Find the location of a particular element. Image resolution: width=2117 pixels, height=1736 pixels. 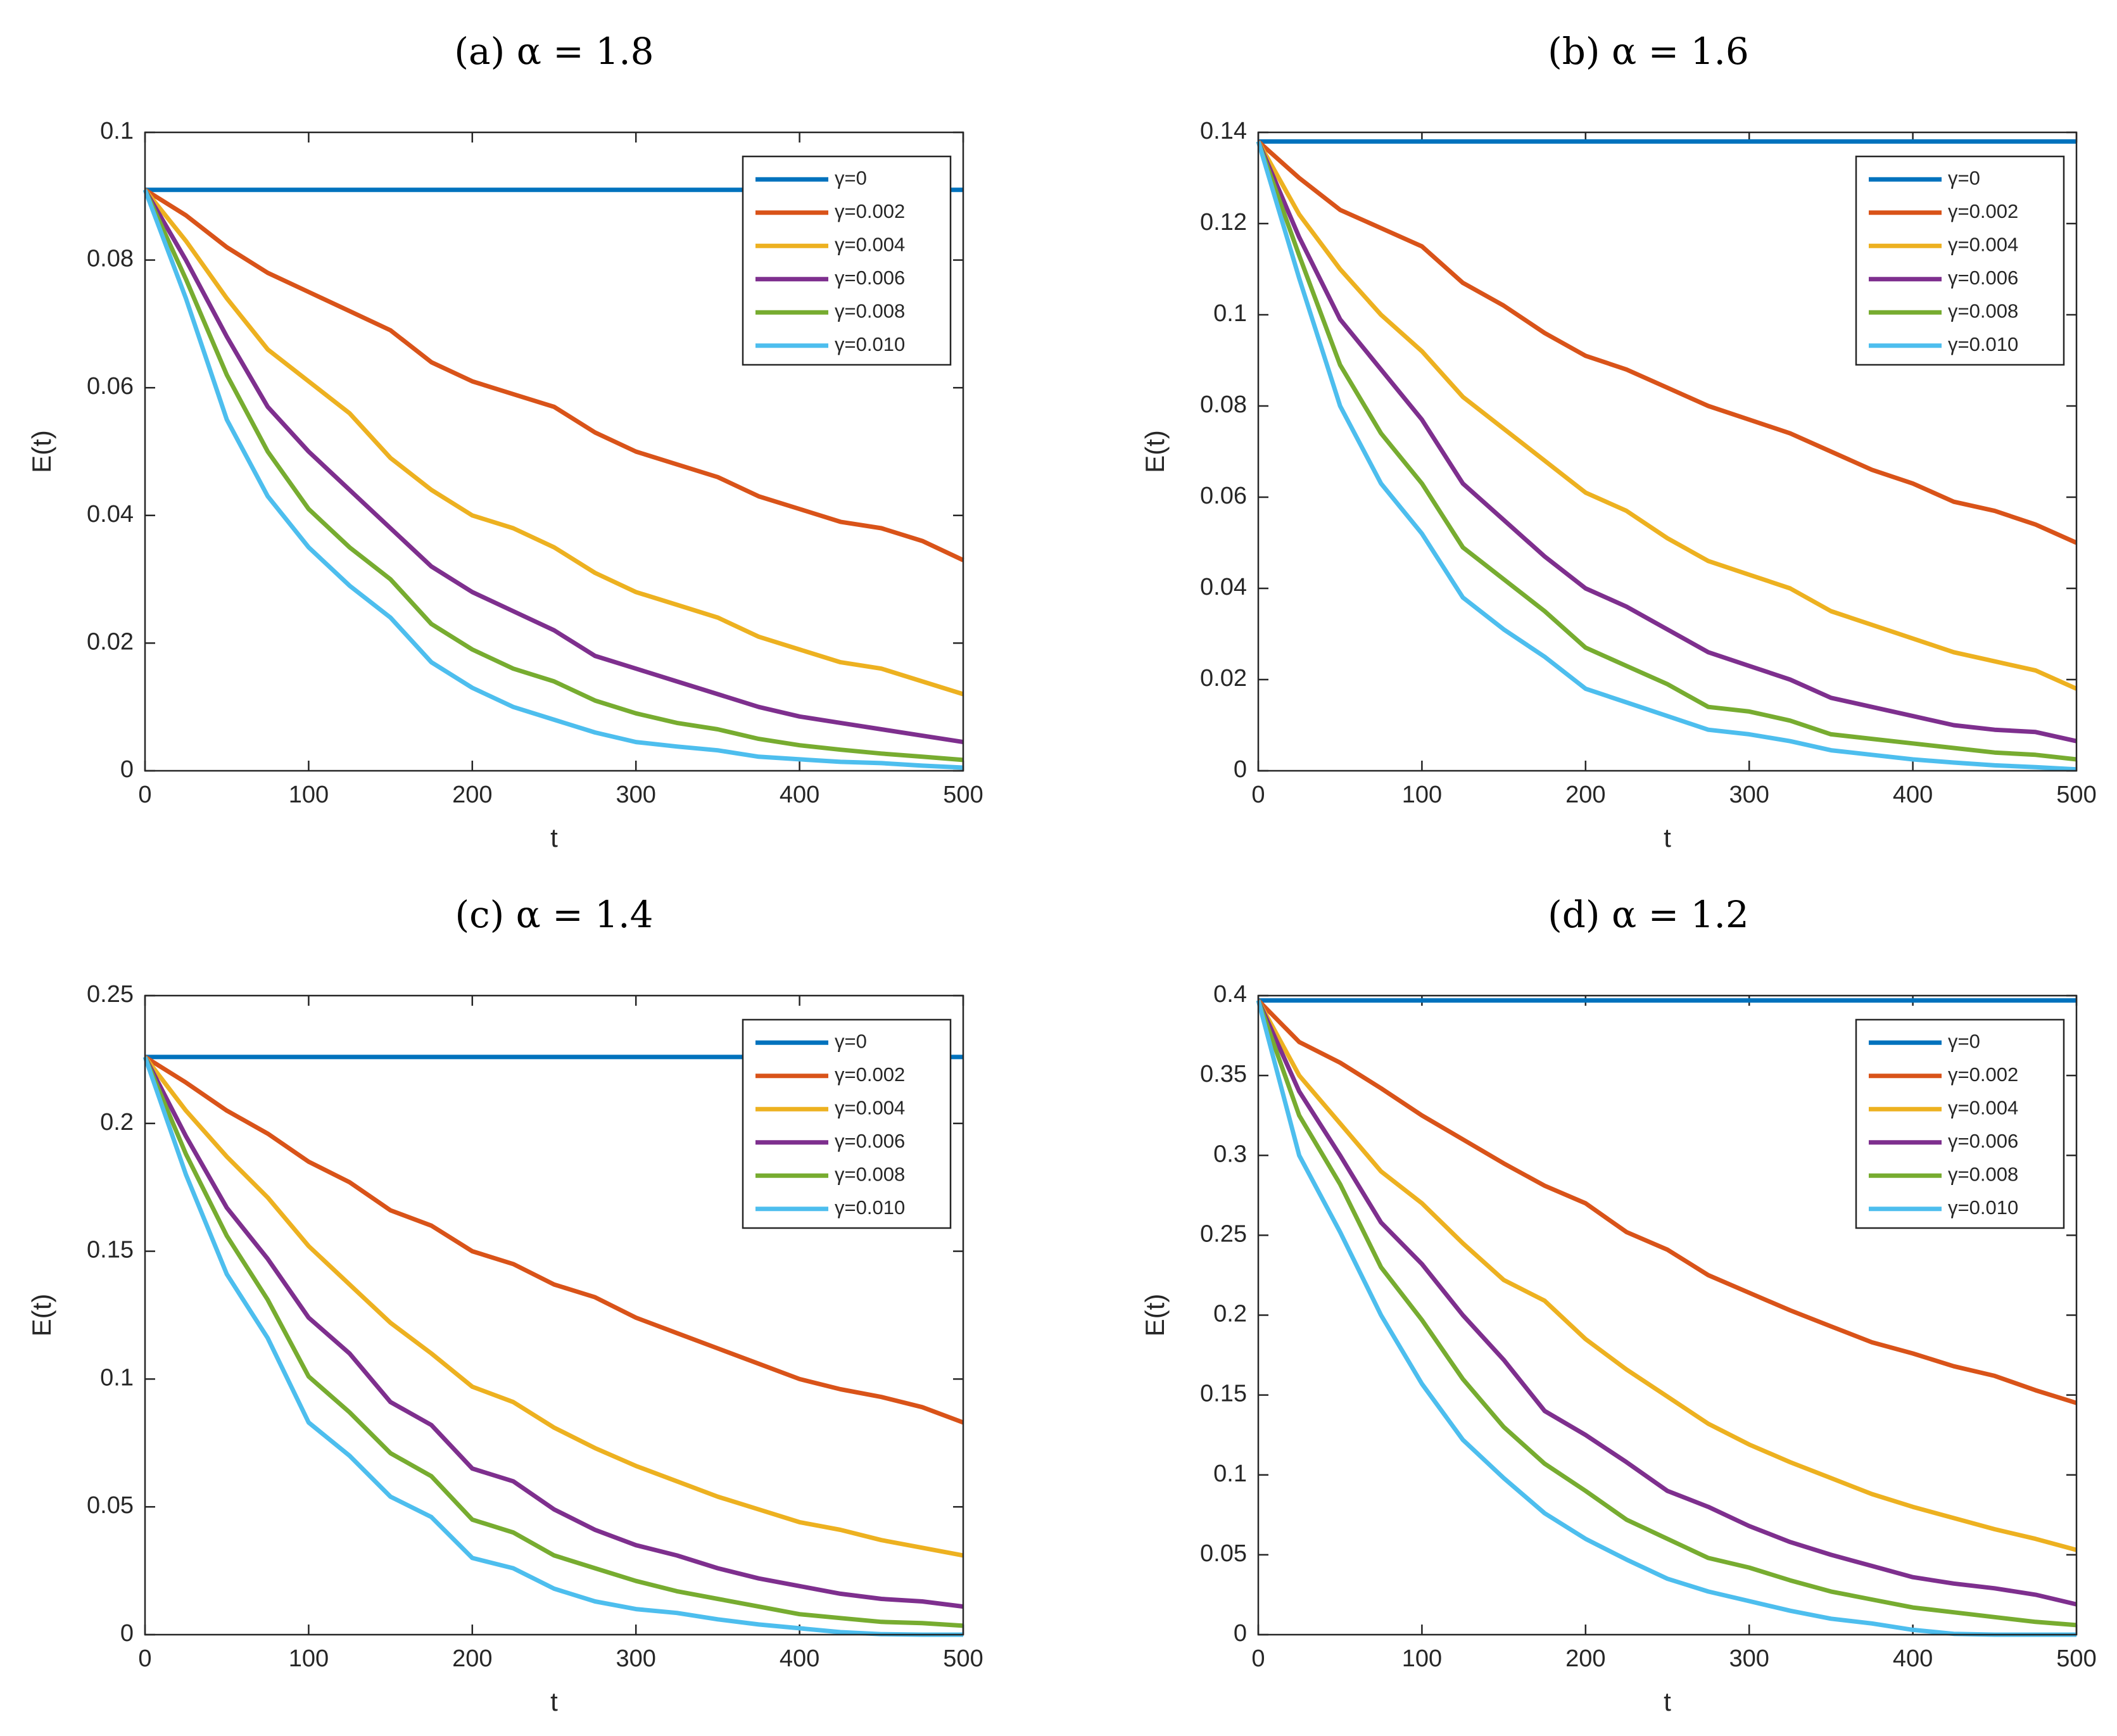

y-tick-label: 0.12 is located at coordinates (1224, 222).